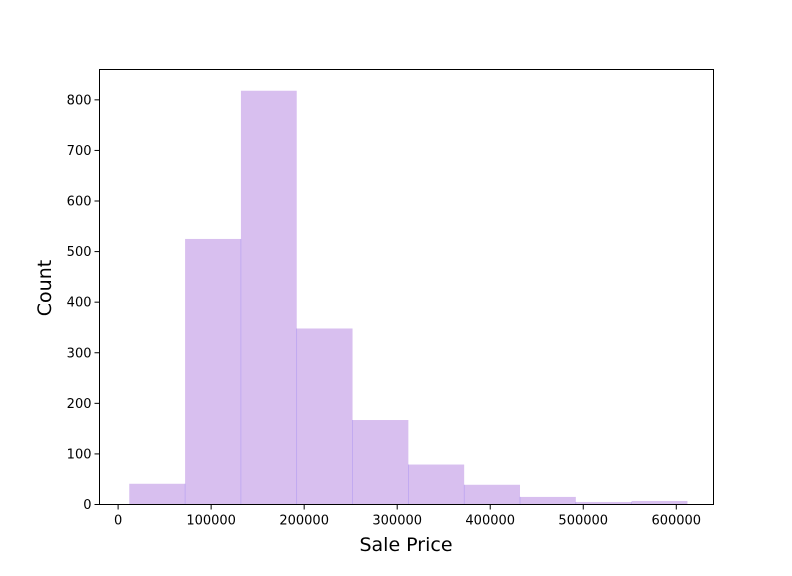 The height and width of the screenshot is (576, 792). What do you see at coordinates (45, 288) in the screenshot?
I see `y-axis-label: Count` at bounding box center [45, 288].